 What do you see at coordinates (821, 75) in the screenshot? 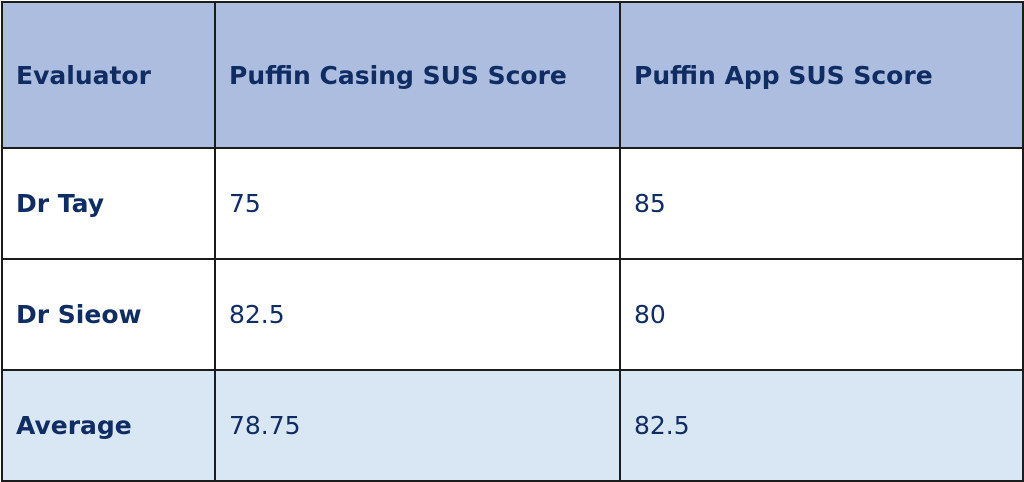
I see `header-cell: Puffin App SUS Score` at bounding box center [821, 75].